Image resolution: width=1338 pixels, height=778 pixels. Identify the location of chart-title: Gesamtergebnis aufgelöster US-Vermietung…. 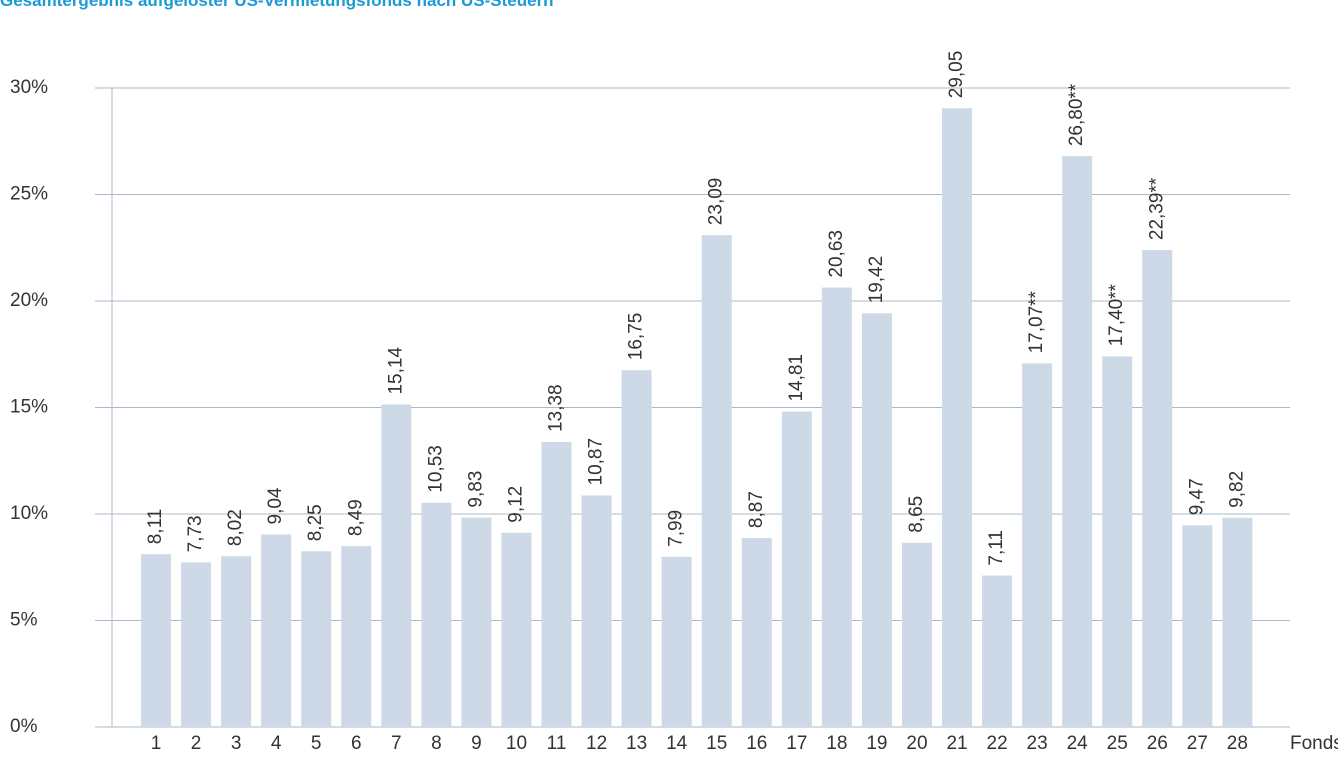
(277, 5).